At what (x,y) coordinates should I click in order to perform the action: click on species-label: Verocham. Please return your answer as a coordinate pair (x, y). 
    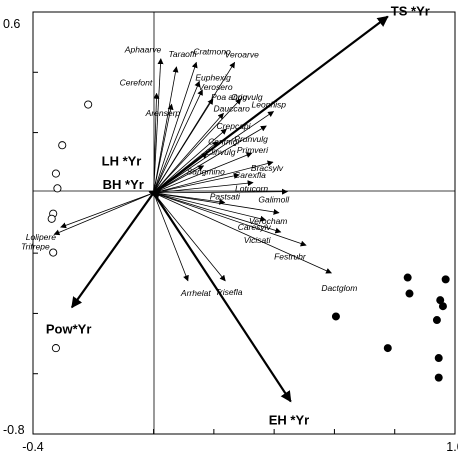
    Looking at the image, I should click on (268, 221).